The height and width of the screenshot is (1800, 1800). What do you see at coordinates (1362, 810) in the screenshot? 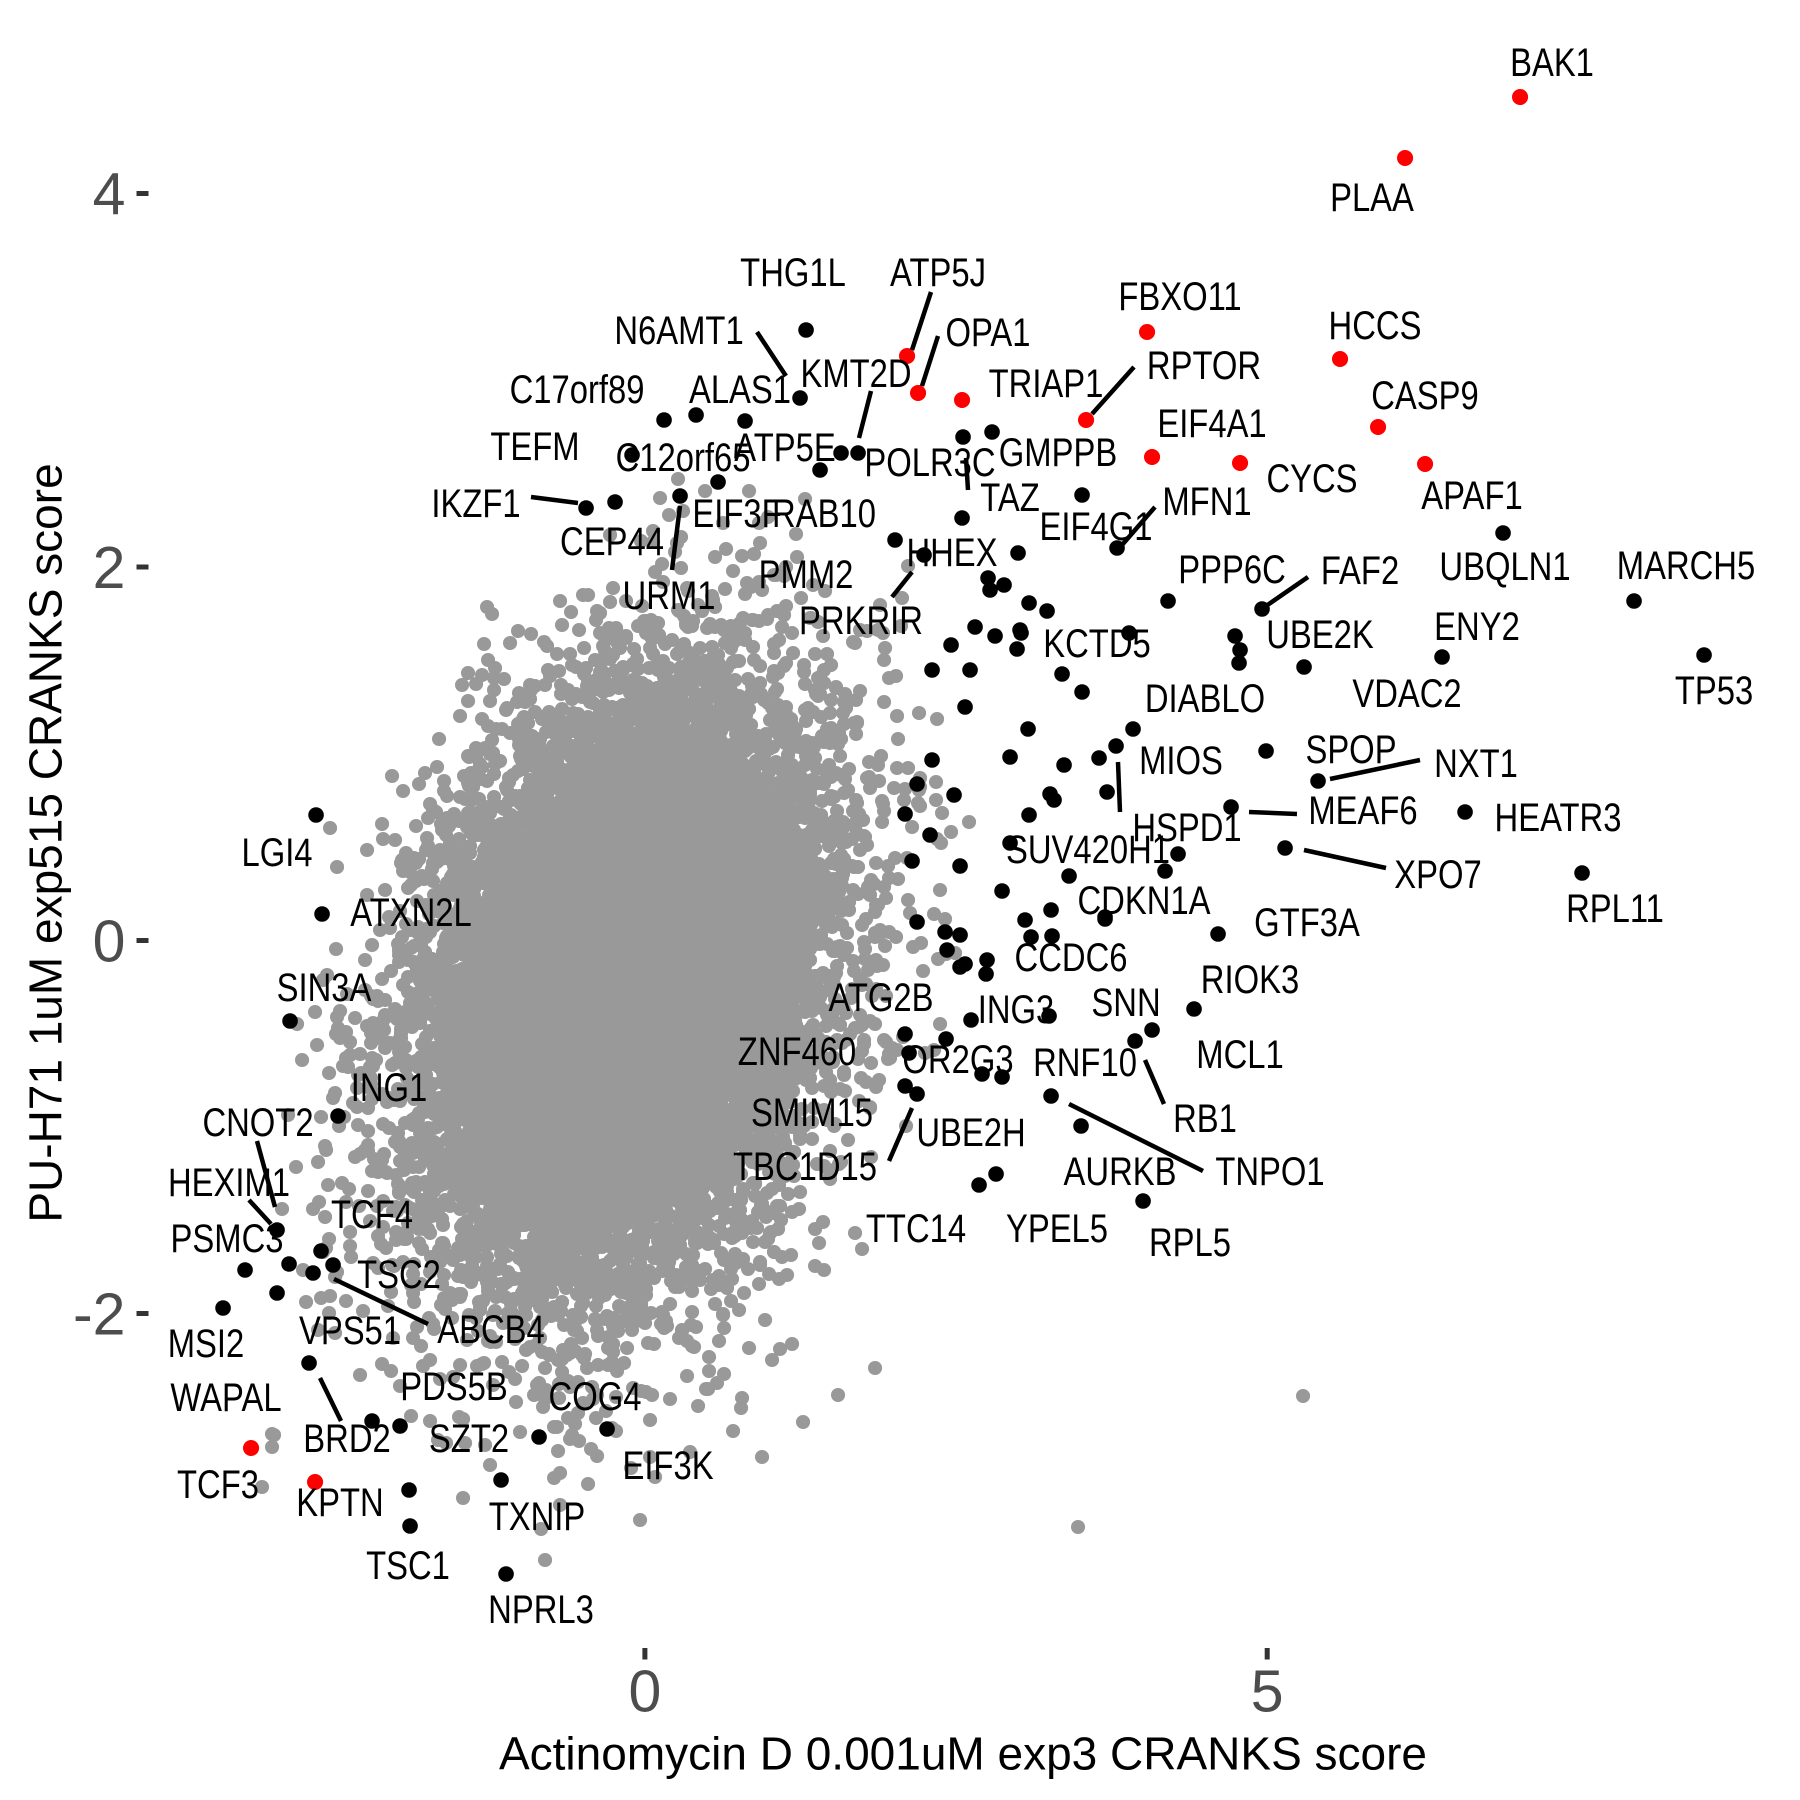
I see `svg-text: MEAF6` at bounding box center [1362, 810].